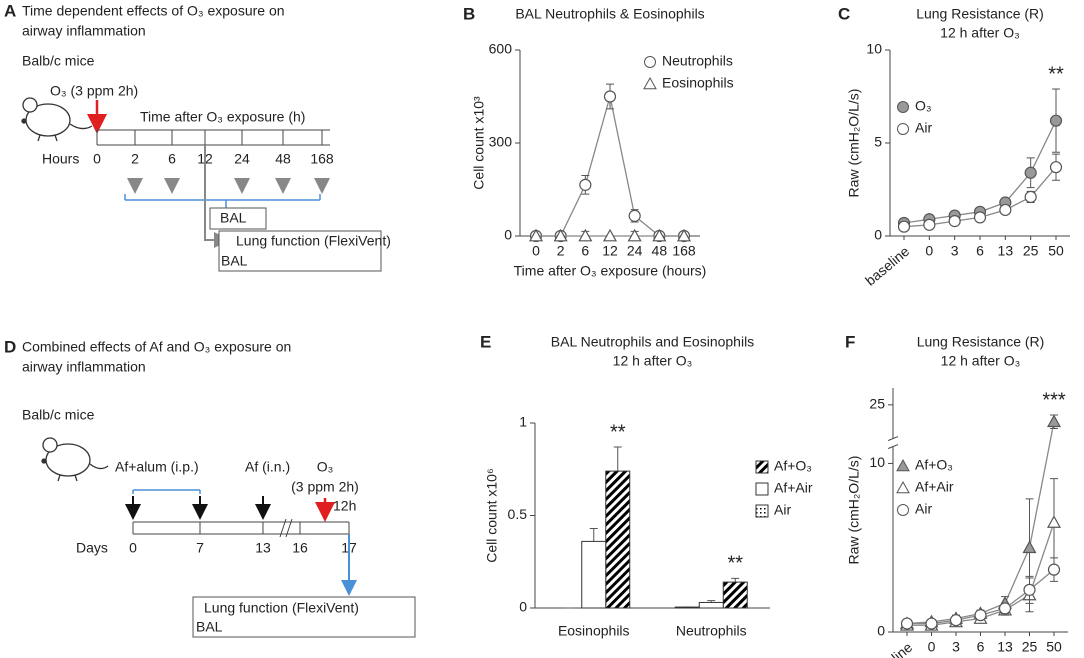 This screenshot has width=1084, height=658. What do you see at coordinates (325, 467) in the screenshot?
I see `exposure: O₃` at bounding box center [325, 467].